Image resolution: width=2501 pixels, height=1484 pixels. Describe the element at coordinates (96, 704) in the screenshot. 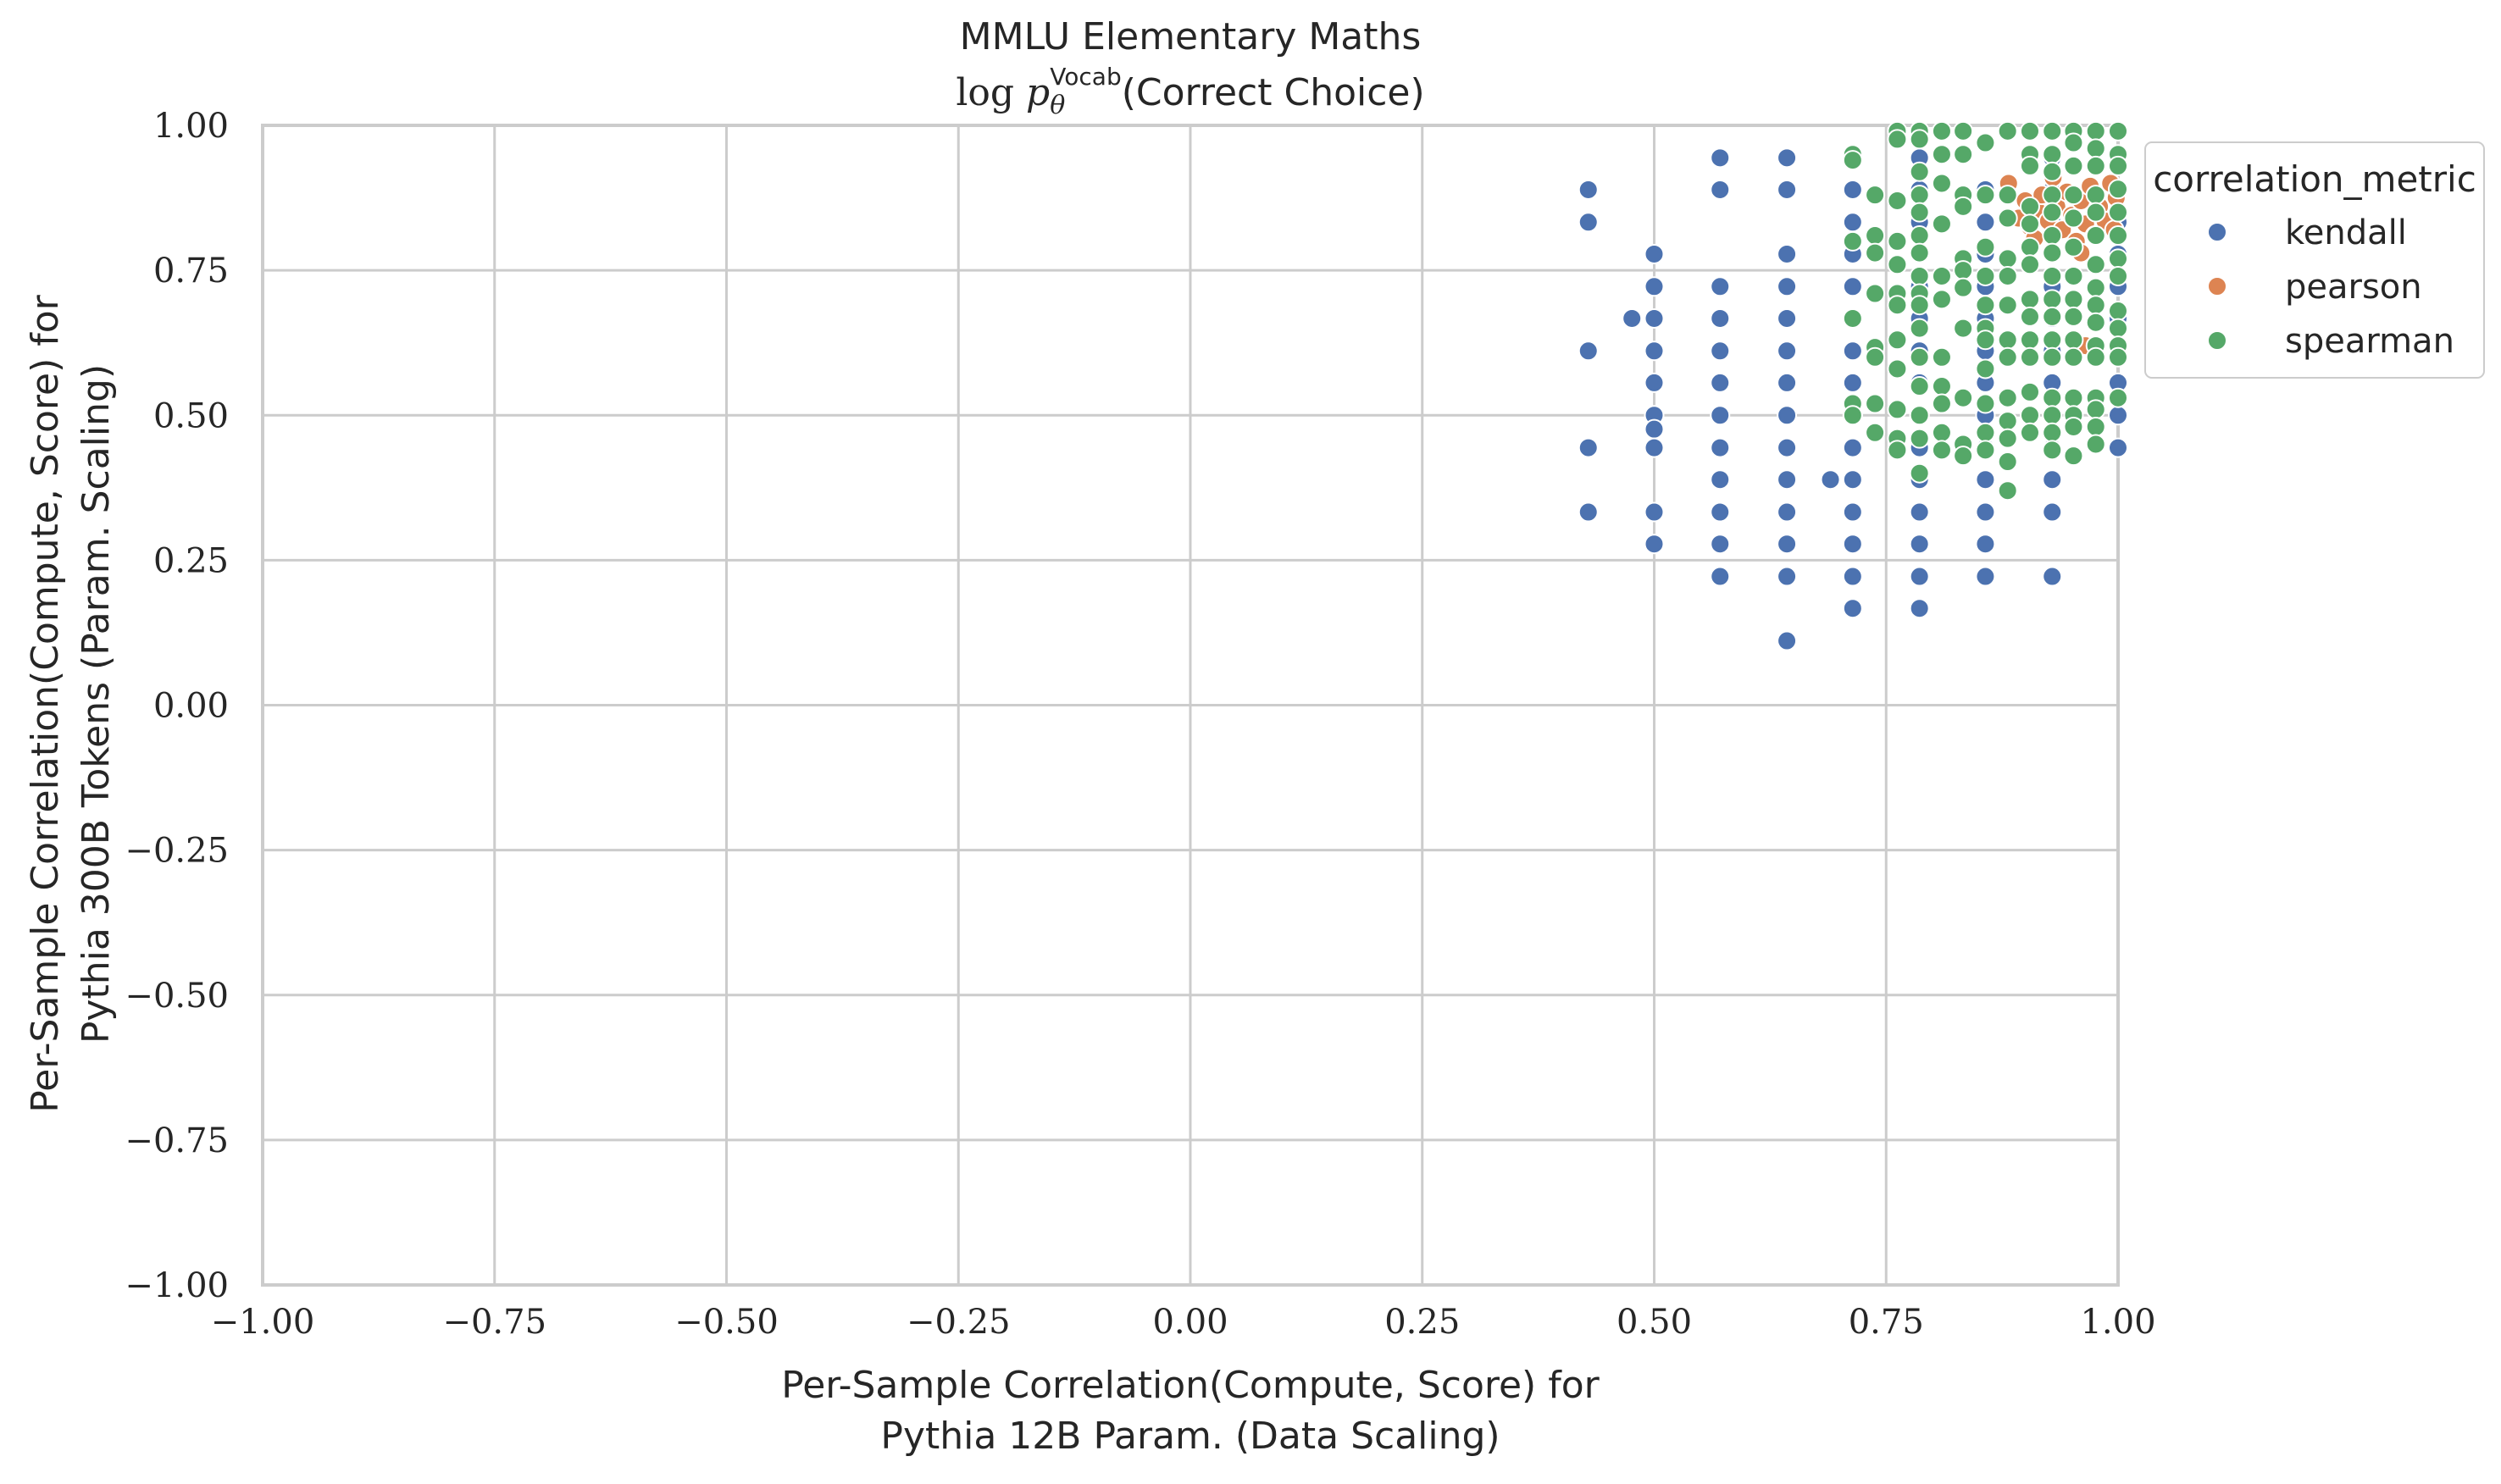

I see `y-axis-label-line-2: Pythia 300B Tokens (Param. Scaling)` at that location.